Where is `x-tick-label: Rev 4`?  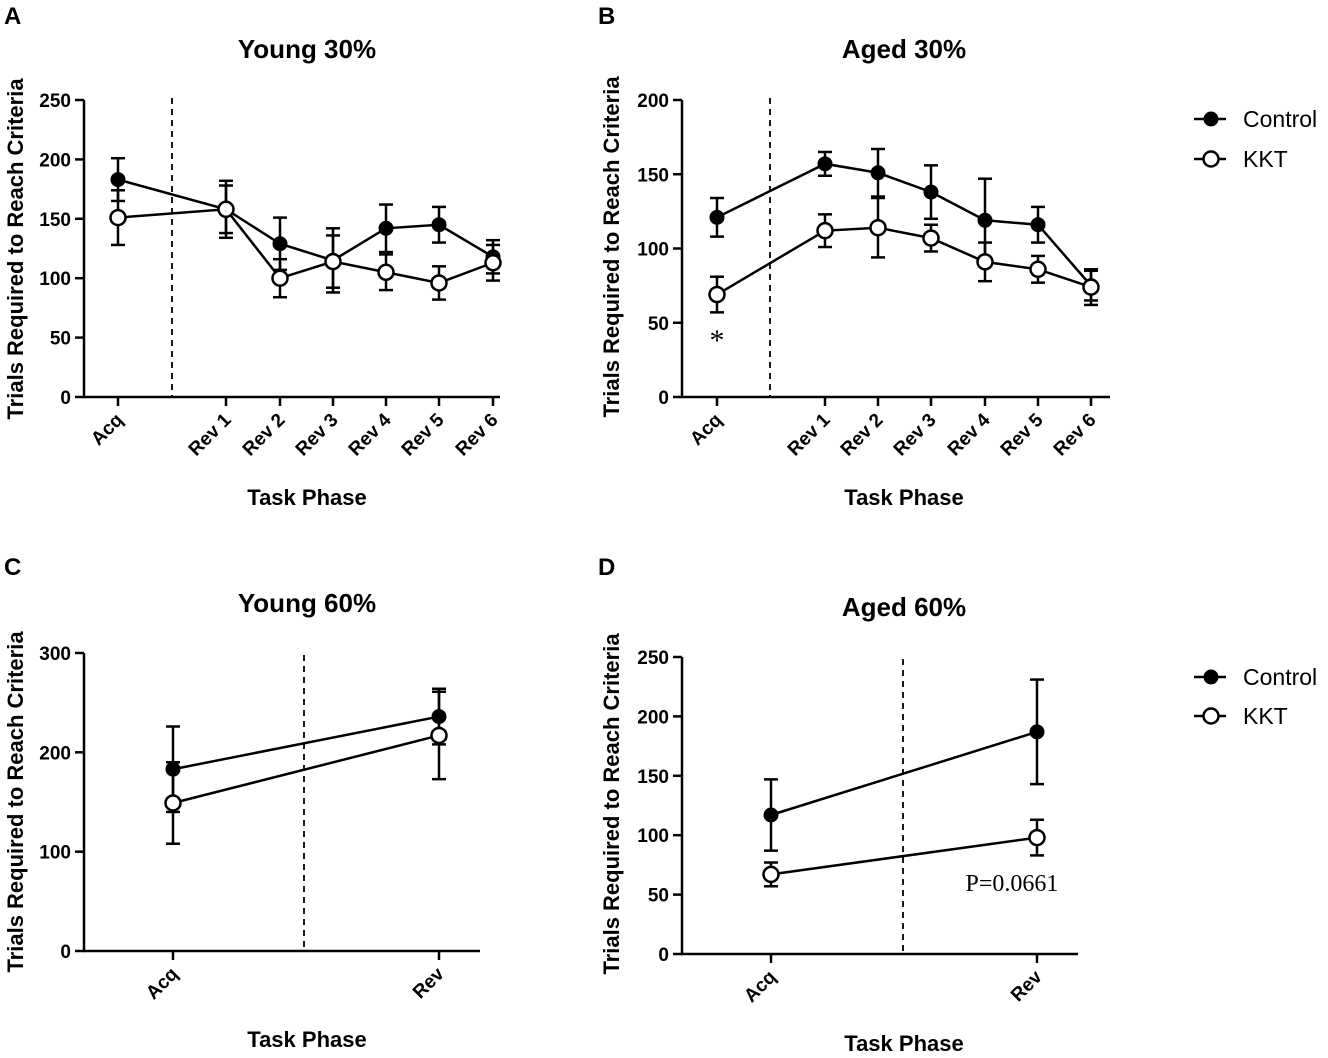
x-tick-label: Rev 4 is located at coordinates (969, 434).